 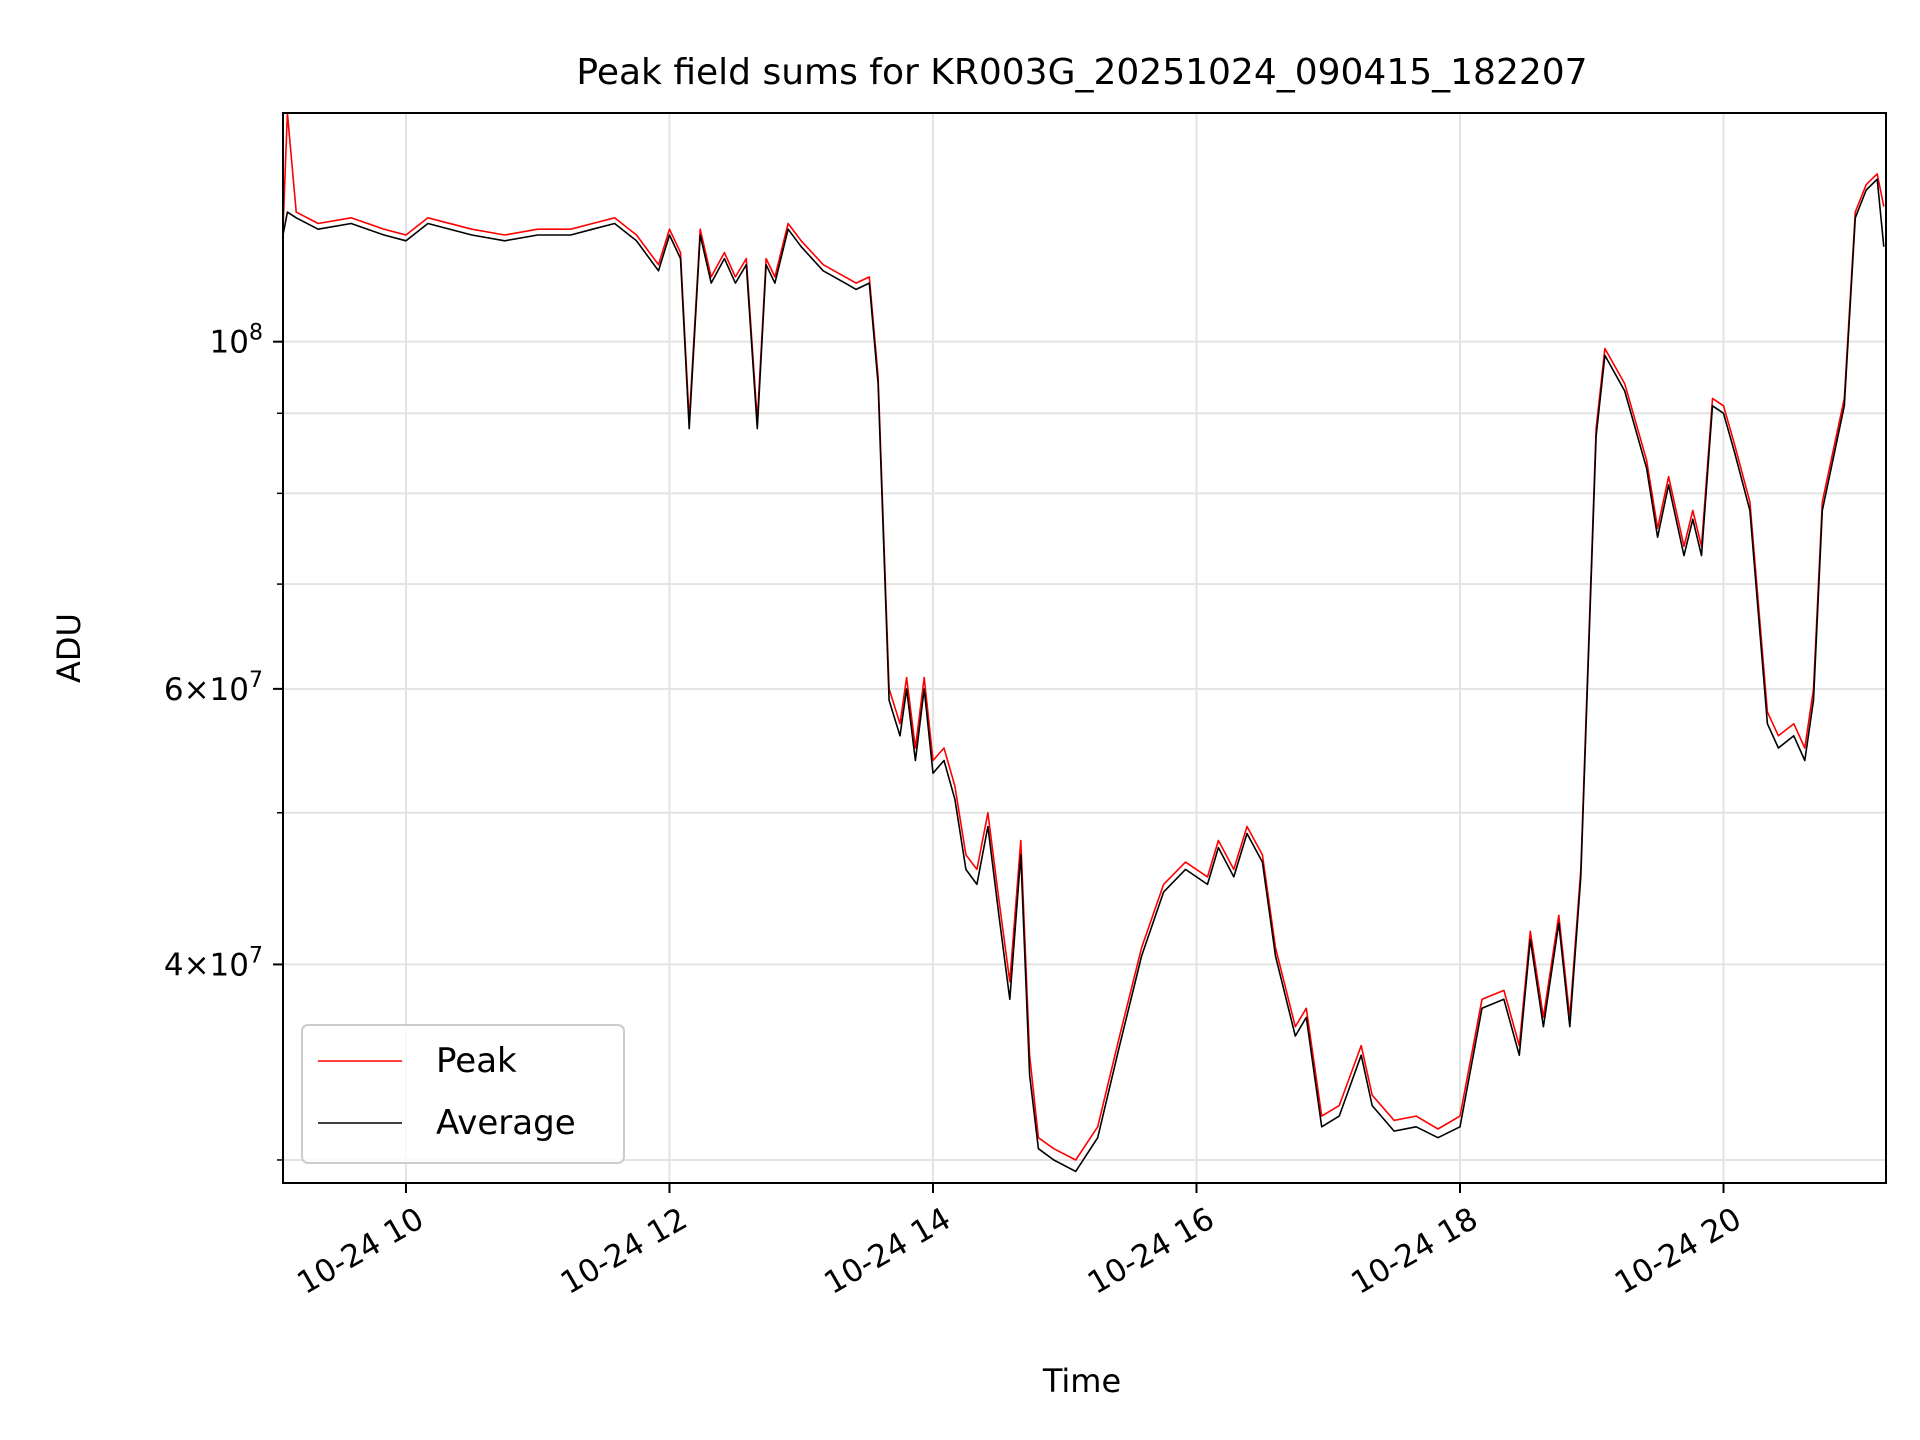 I want to click on legend: Peak Average, so click(x=463, y=1094).